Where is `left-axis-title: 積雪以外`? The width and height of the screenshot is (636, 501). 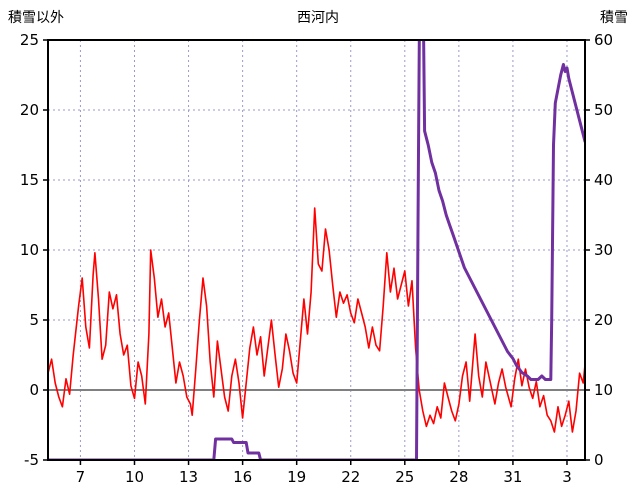
left-axis-title: 積雪以外 is located at coordinates (36, 18).